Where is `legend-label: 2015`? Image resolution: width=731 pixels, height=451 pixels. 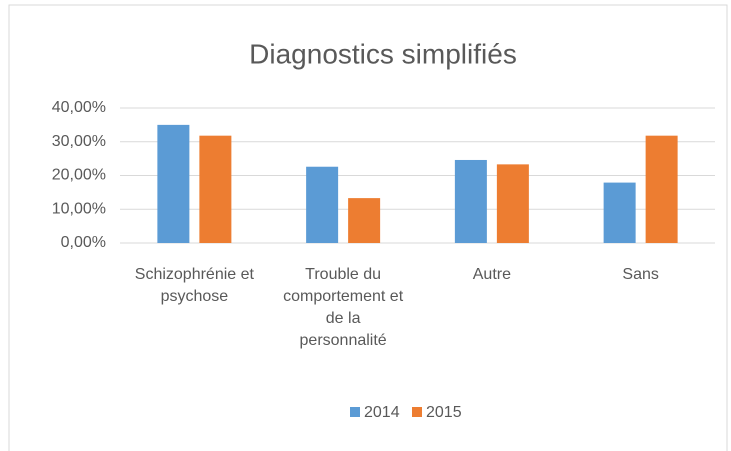 legend-label: 2015 is located at coordinates (444, 412).